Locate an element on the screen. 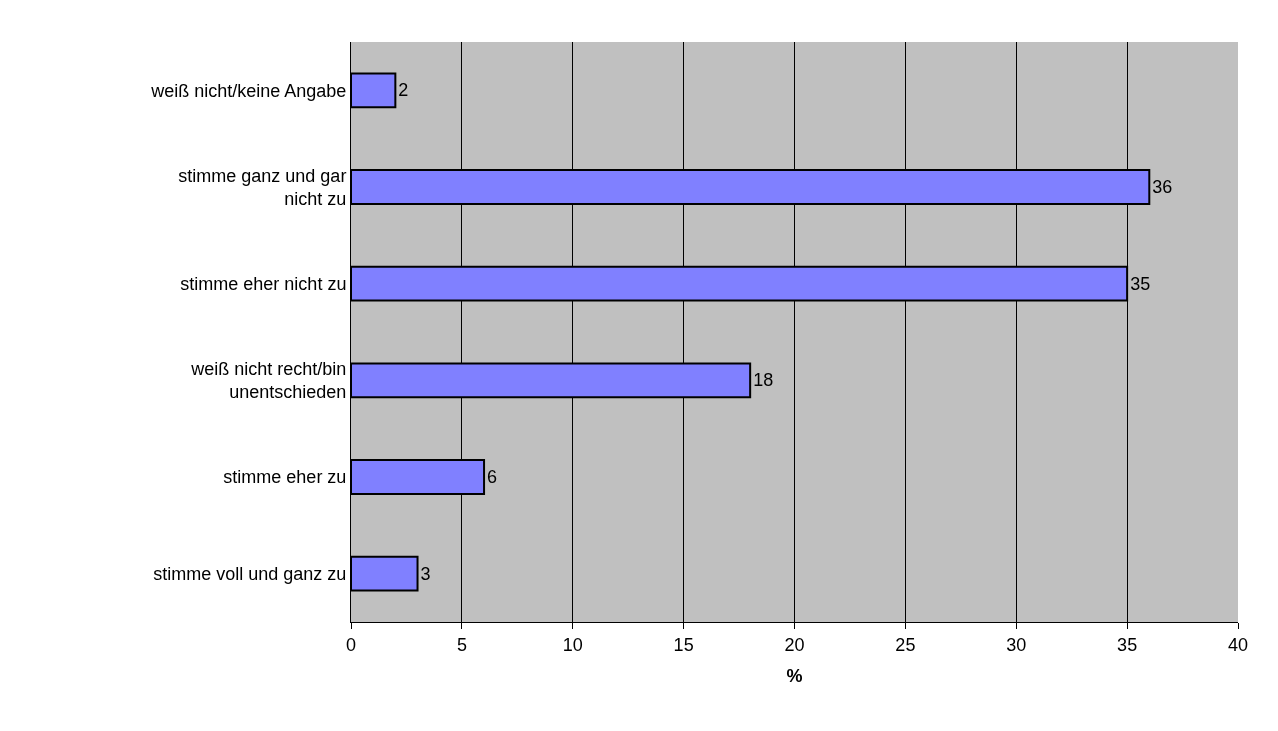  y-tick-label: stimme voll und ganz zu is located at coordinates (250, 573).